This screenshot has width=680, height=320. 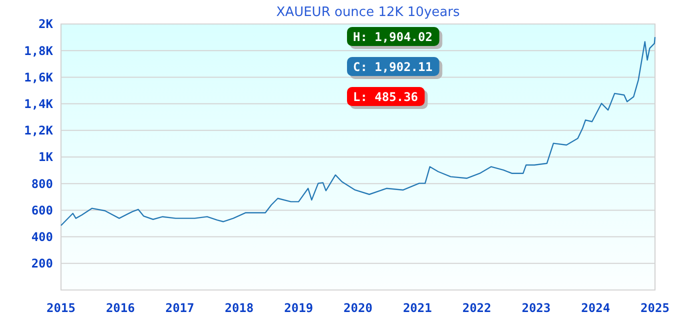 I want to click on x-tick-label: 2016, so click(x=120, y=308).